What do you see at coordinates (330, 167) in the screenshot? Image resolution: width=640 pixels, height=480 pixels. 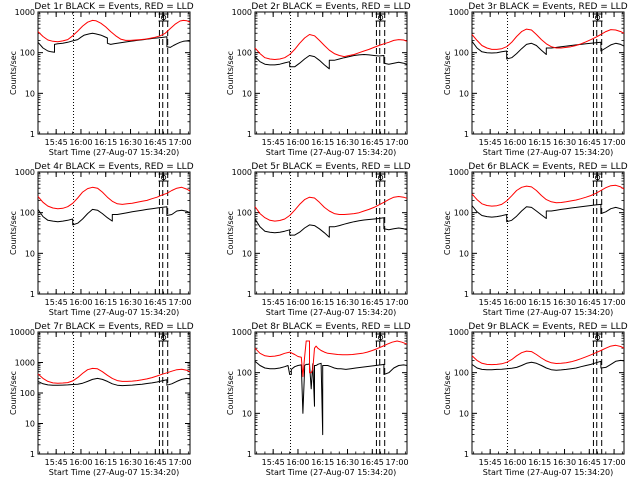 I see `chart-title: Det 5r BLACK = Events, RED = LLD` at bounding box center [330, 167].